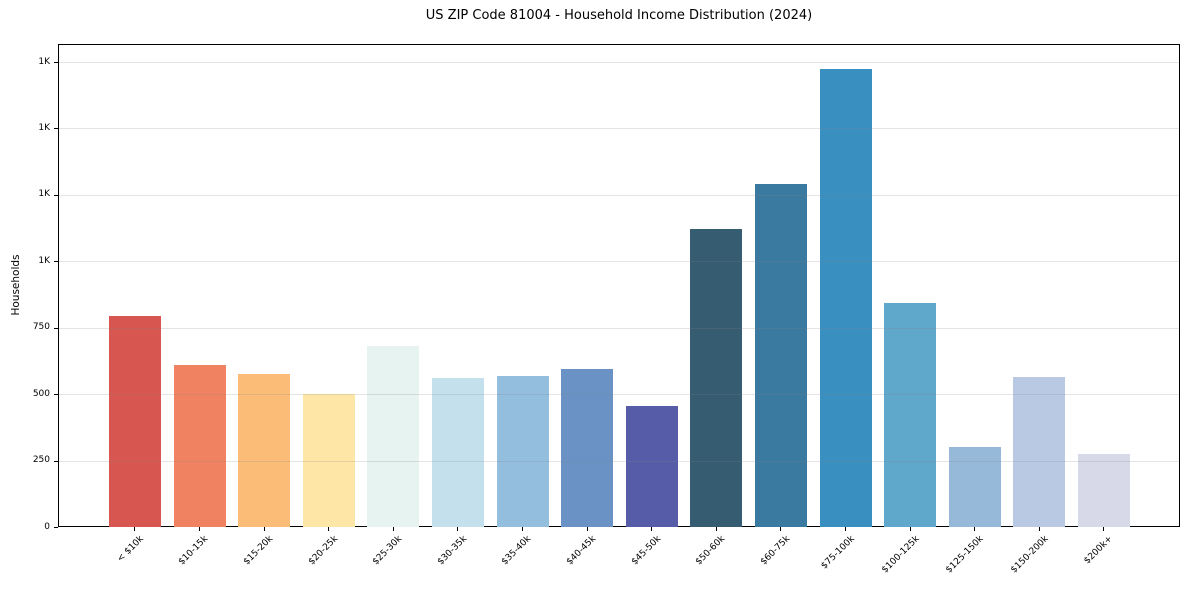 The image size is (1189, 590). What do you see at coordinates (910, 414) in the screenshot?
I see `bar-100-125k` at bounding box center [910, 414].